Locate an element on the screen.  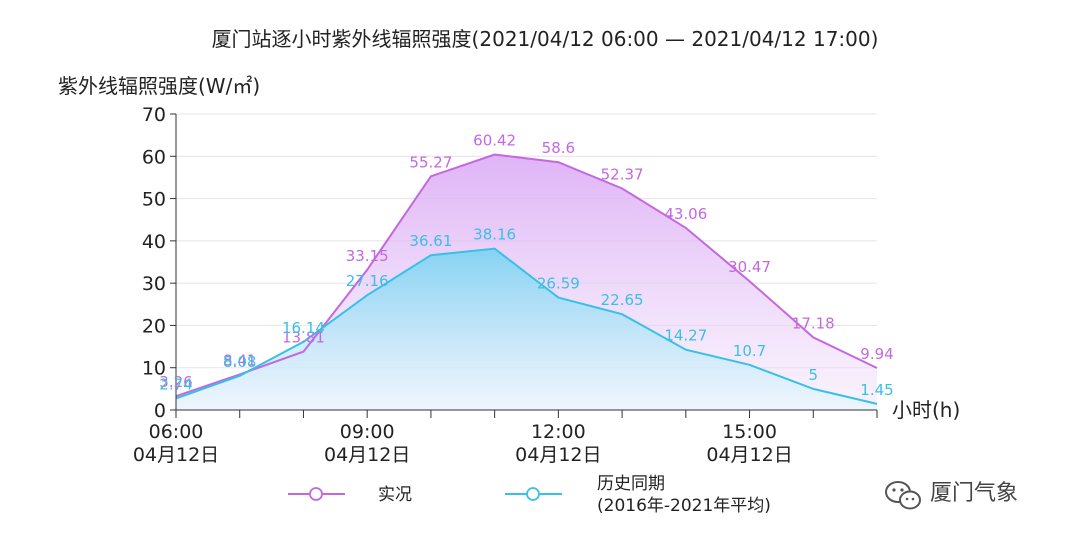
y-ticks: 0 10 20 30 40 50 60 70 is located at coordinates (159, 263).